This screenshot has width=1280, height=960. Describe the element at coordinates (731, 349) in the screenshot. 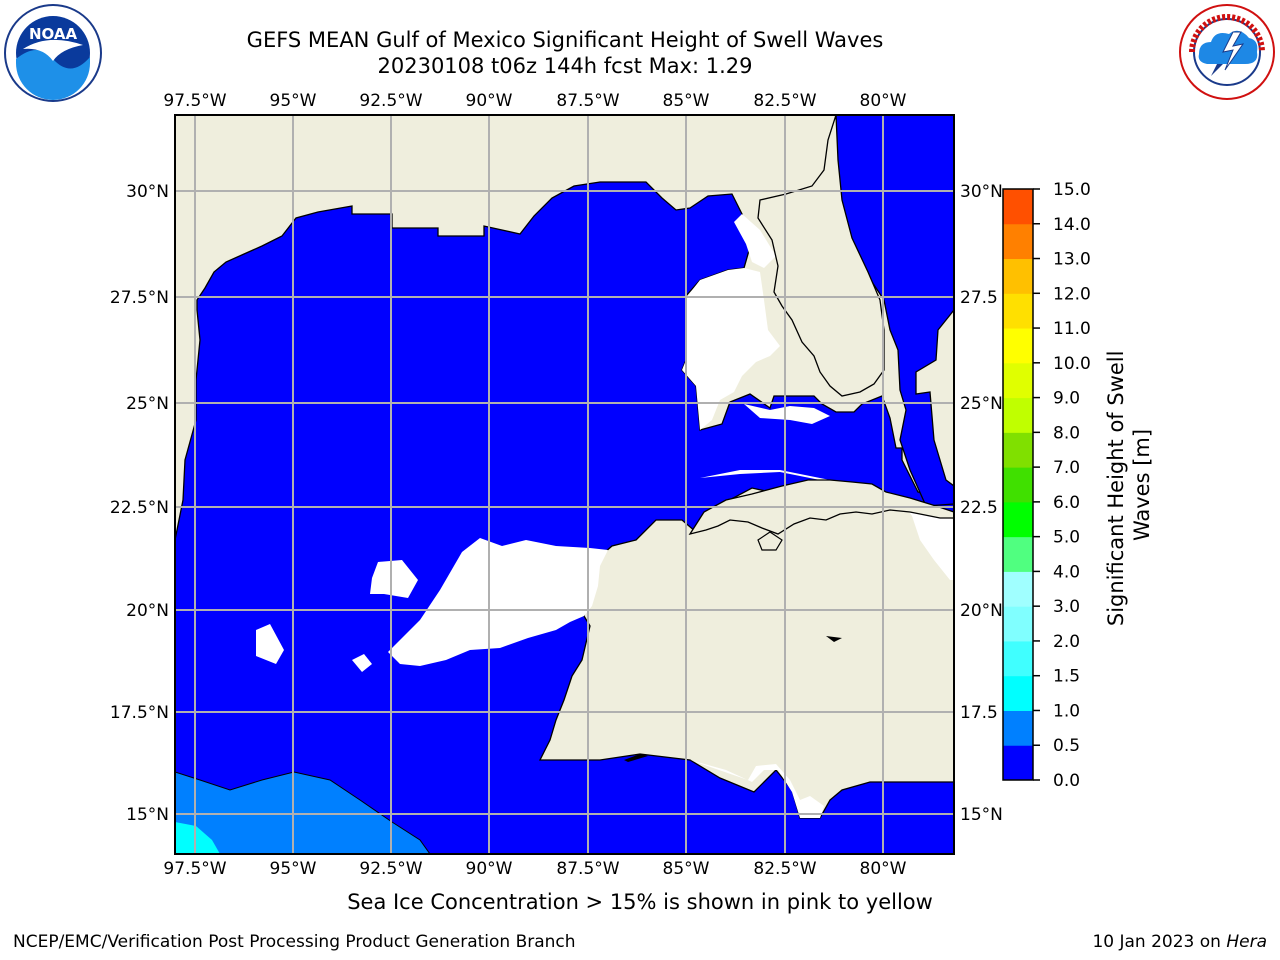

I see `white-patch-big-bend` at that location.